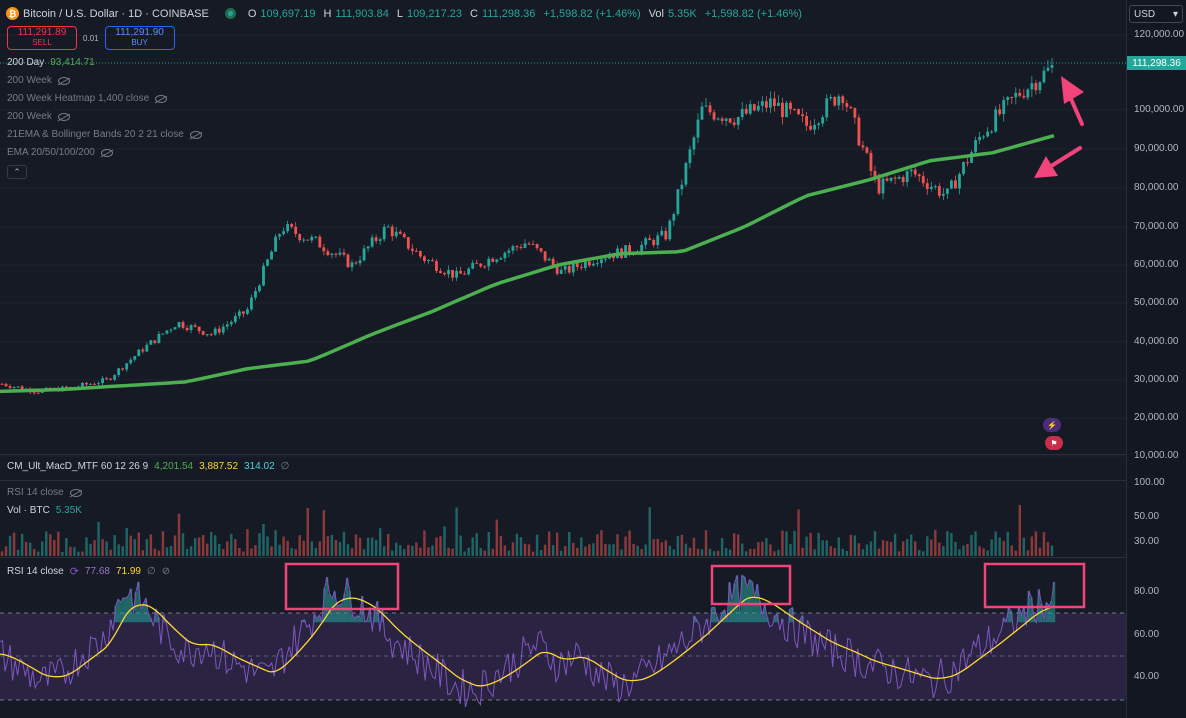 The image size is (1186, 718). I want to click on volume-legend: Vol · BTC 5.35K, so click(44, 510).